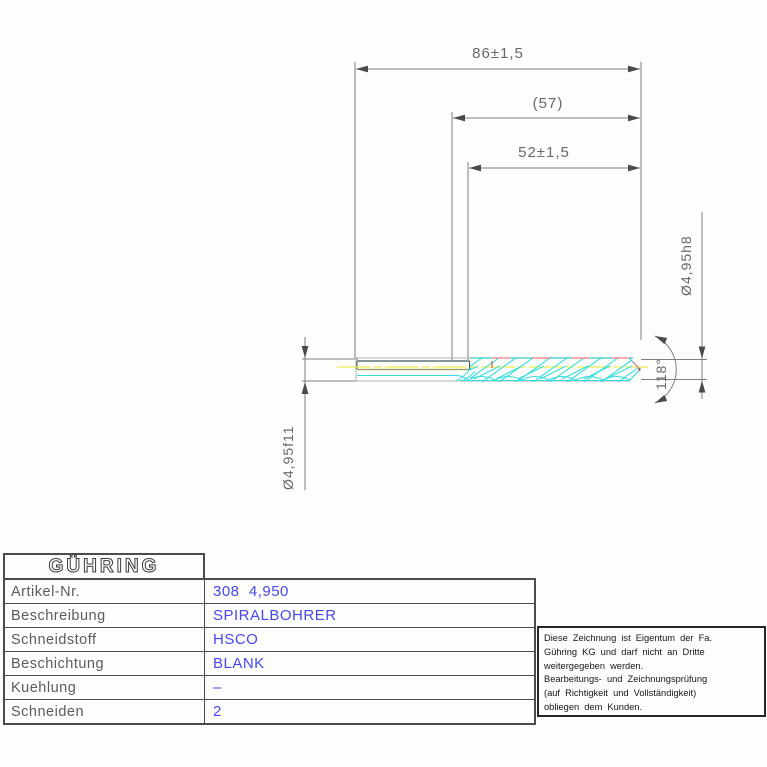 This screenshot has height=767, width=767. I want to click on disclaimer-line: Bearbeitungs- und Zeichnungsprüfung, so click(626, 679).